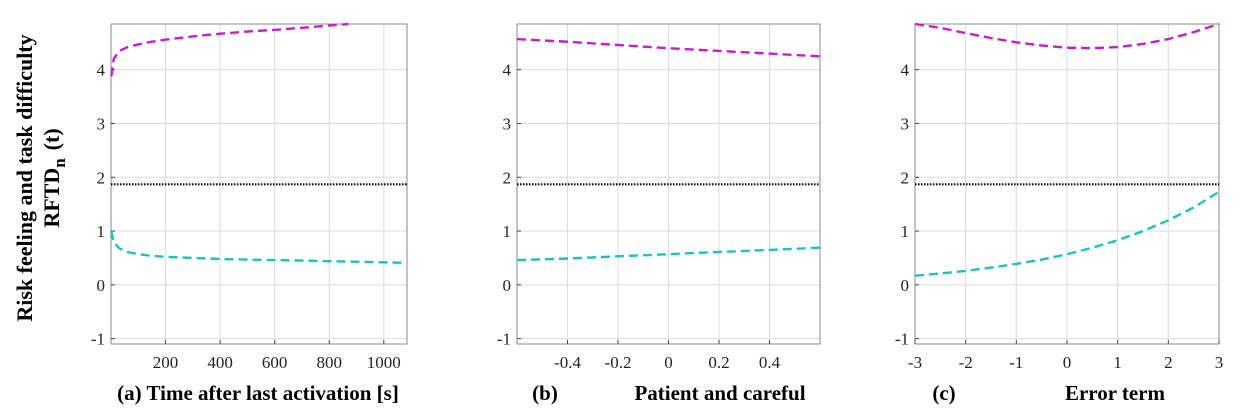 Image resolution: width=1240 pixels, height=419 pixels. What do you see at coordinates (166, 362) in the screenshot?
I see `x-tick-label: 200` at bounding box center [166, 362].